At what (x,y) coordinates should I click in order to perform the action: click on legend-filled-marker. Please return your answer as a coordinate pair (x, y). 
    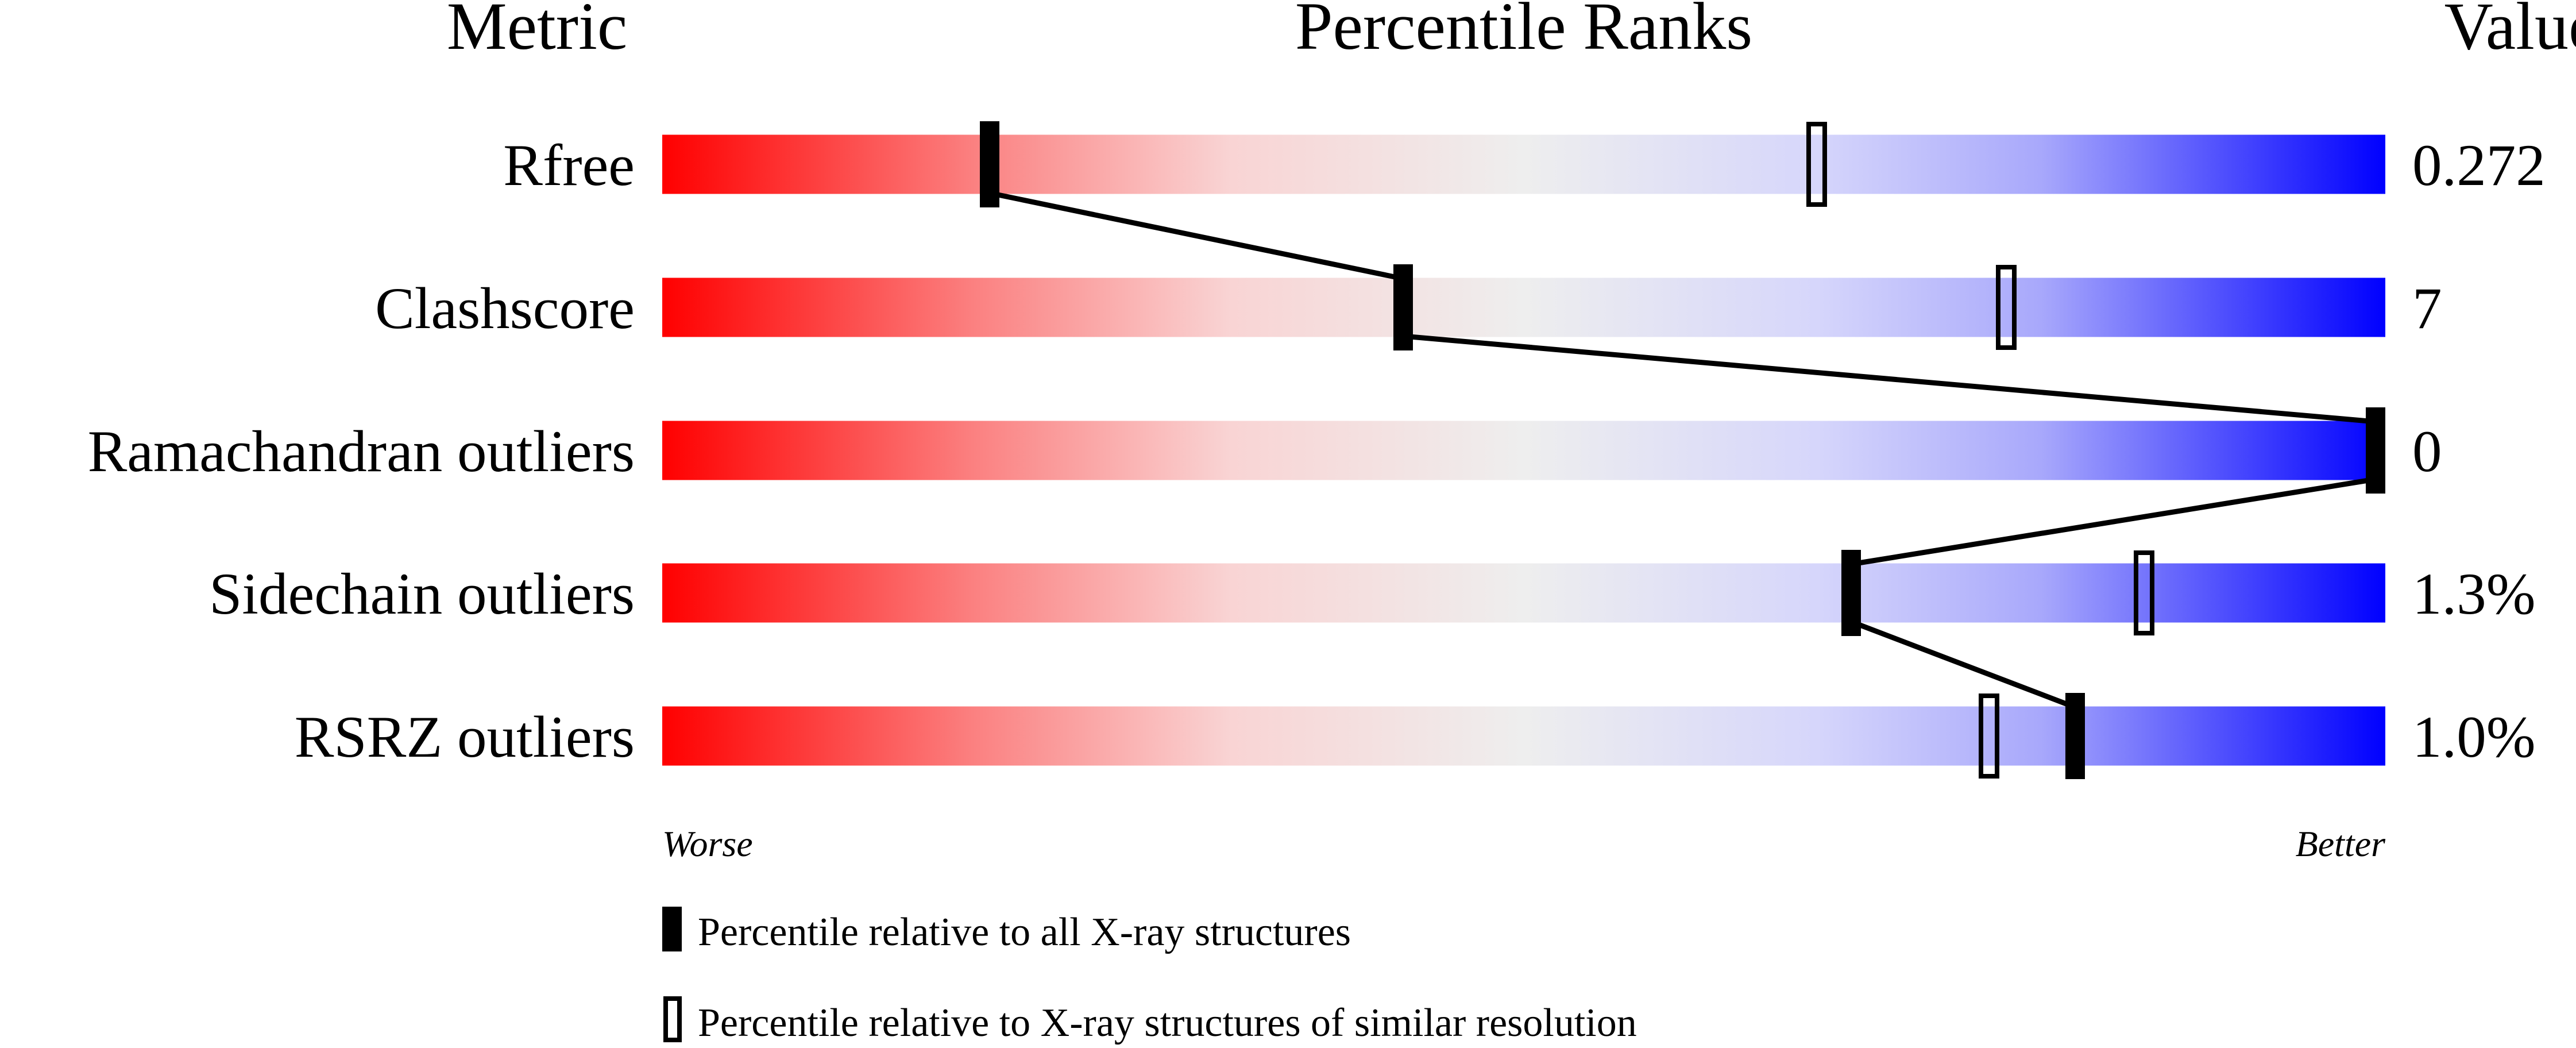
    Looking at the image, I should click on (672, 929).